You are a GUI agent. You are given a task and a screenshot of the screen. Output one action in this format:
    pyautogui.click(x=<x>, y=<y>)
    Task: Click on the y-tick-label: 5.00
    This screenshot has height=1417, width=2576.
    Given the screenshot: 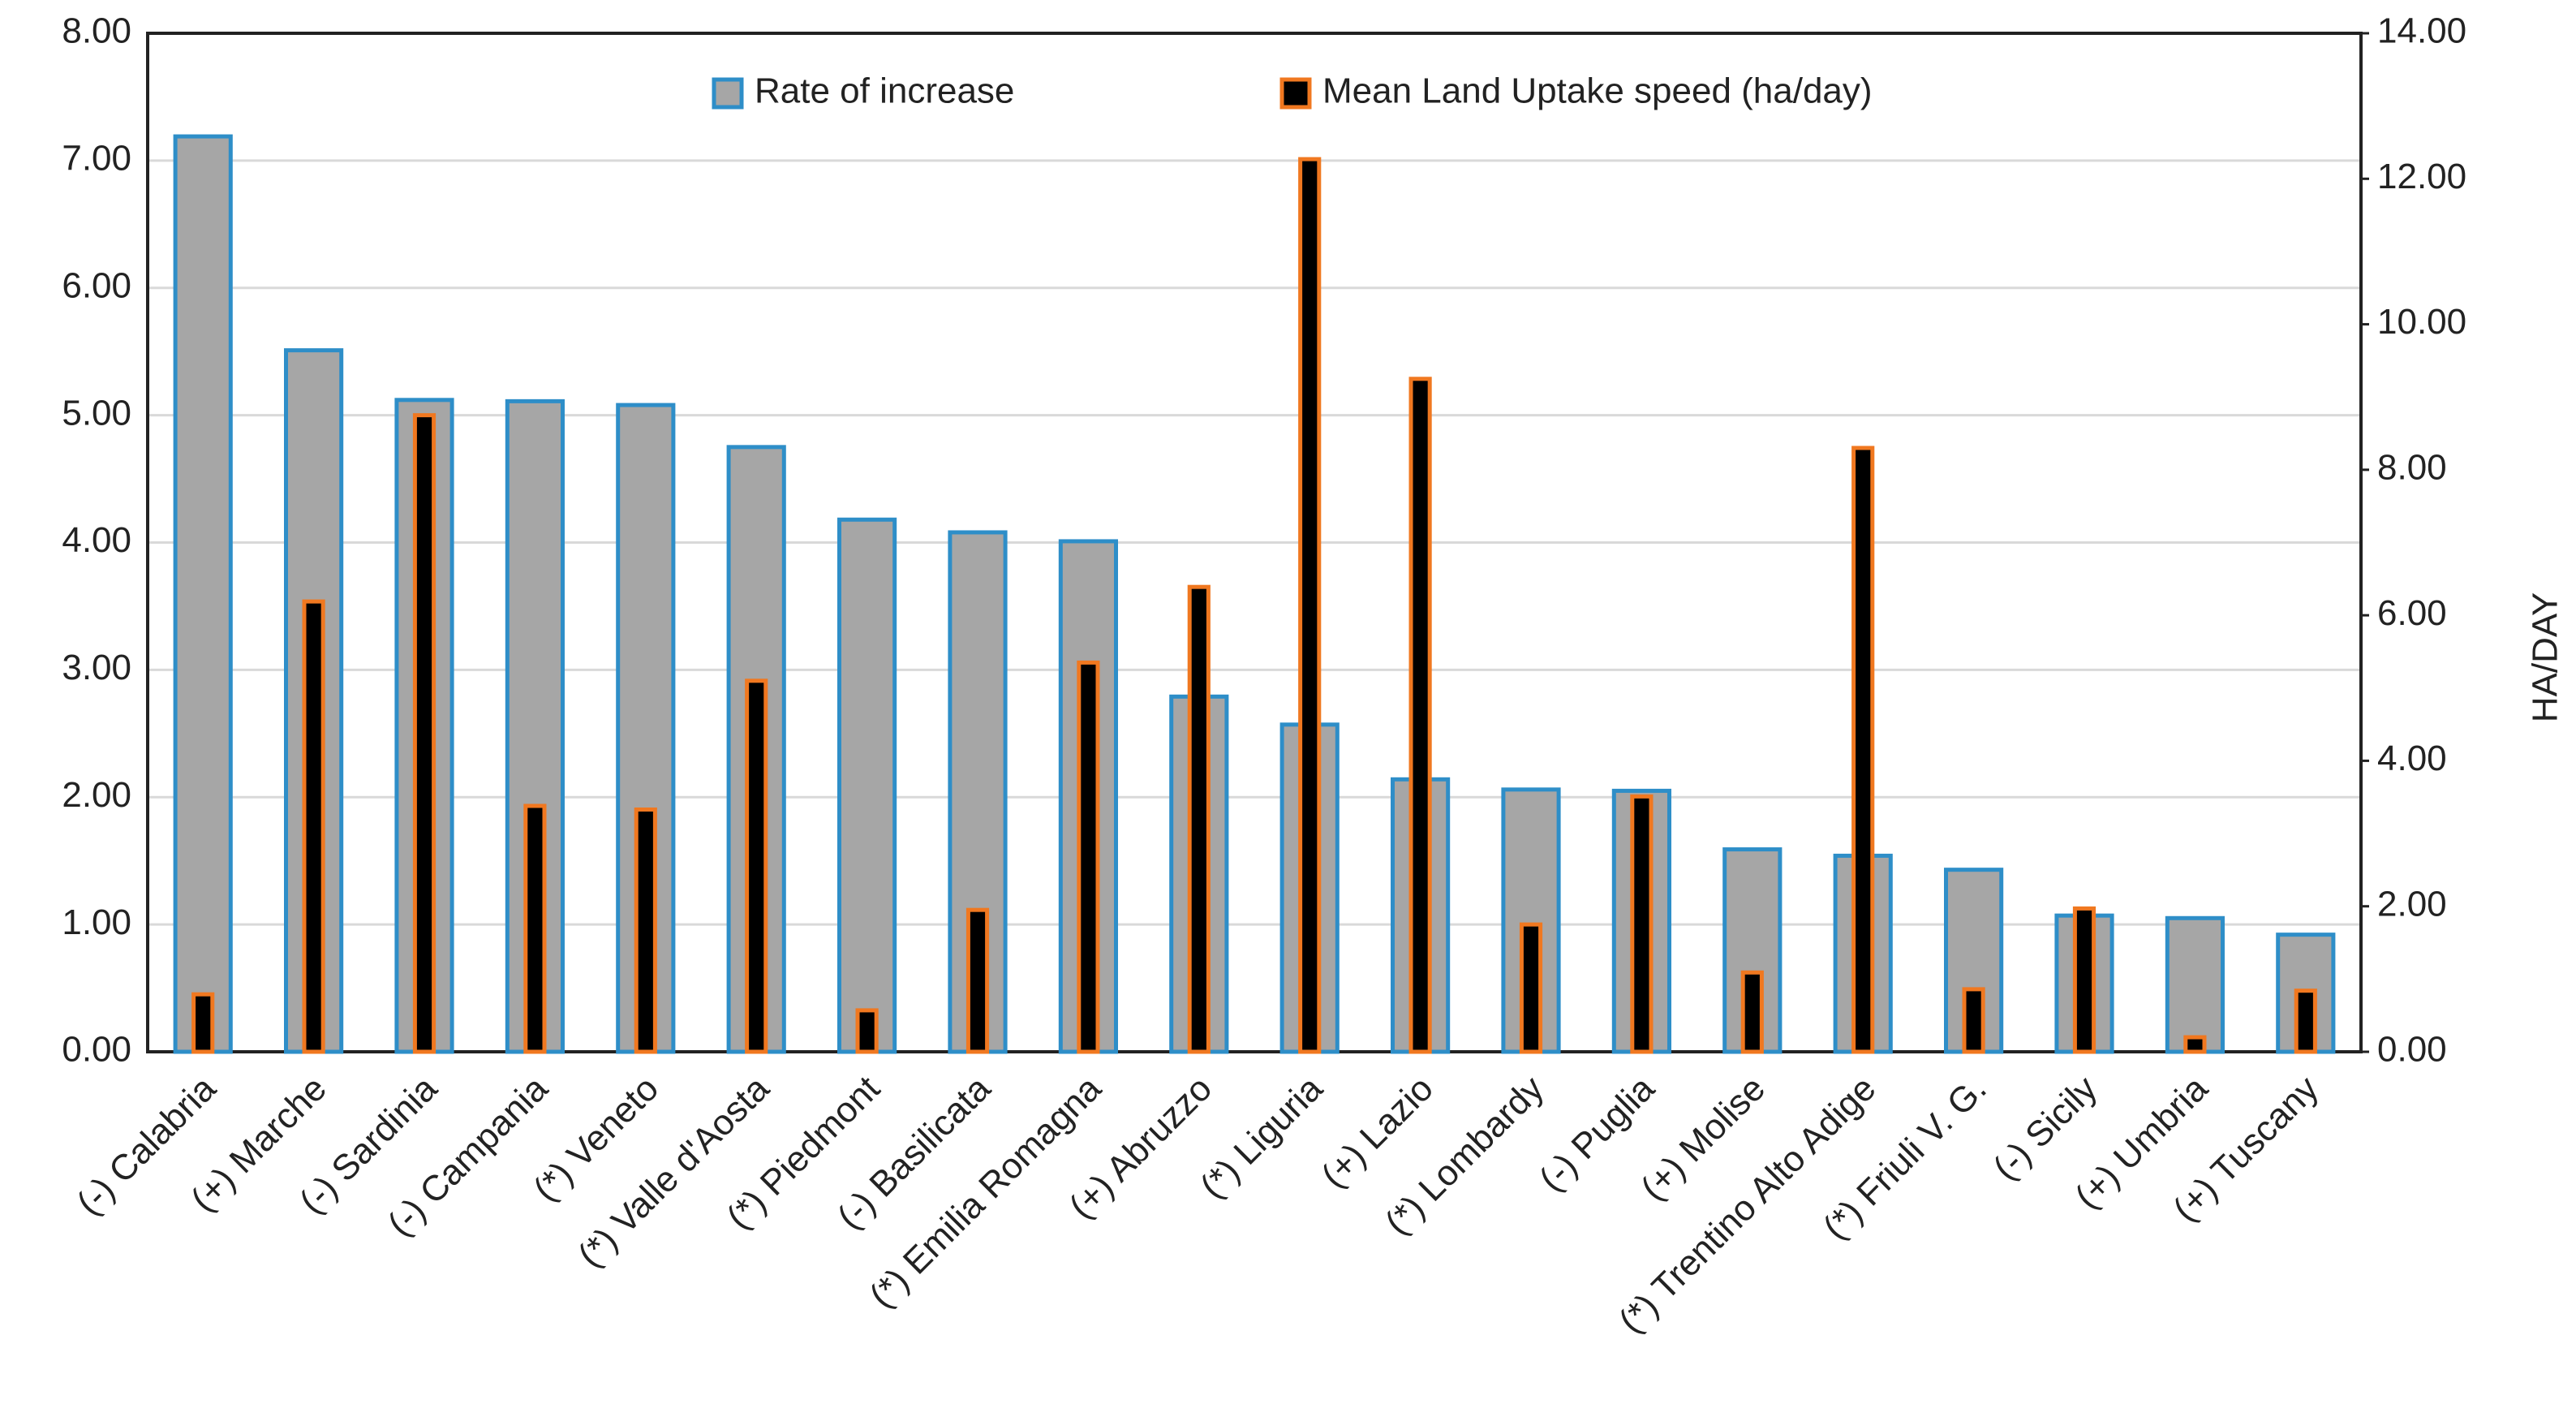 What is the action you would take?
    pyautogui.click(x=96, y=413)
    